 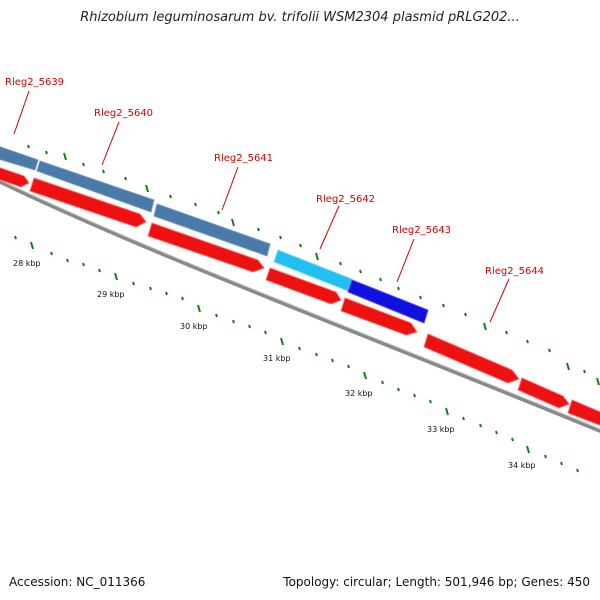 I want to click on kbp-label: 30 kbp, so click(x=194, y=326).